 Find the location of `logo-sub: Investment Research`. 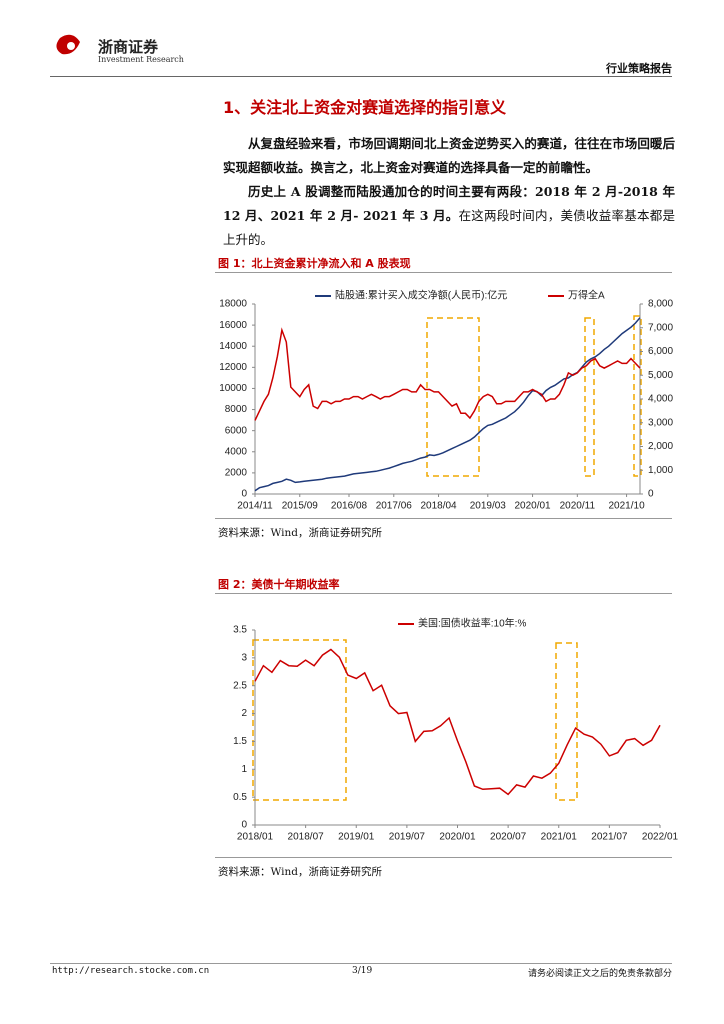

logo-sub: Investment Research is located at coordinates (141, 59).